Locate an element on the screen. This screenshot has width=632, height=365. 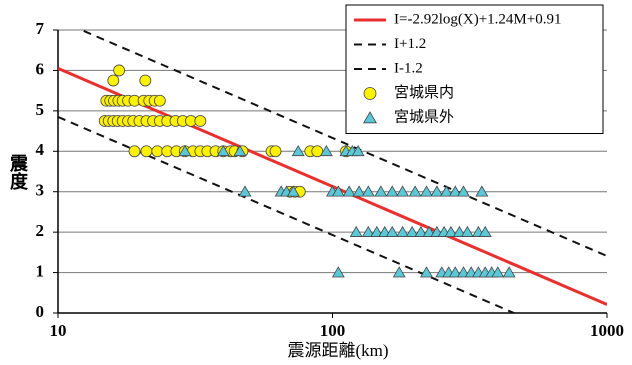
legend-label: 宮城県外 is located at coordinates (424, 116).